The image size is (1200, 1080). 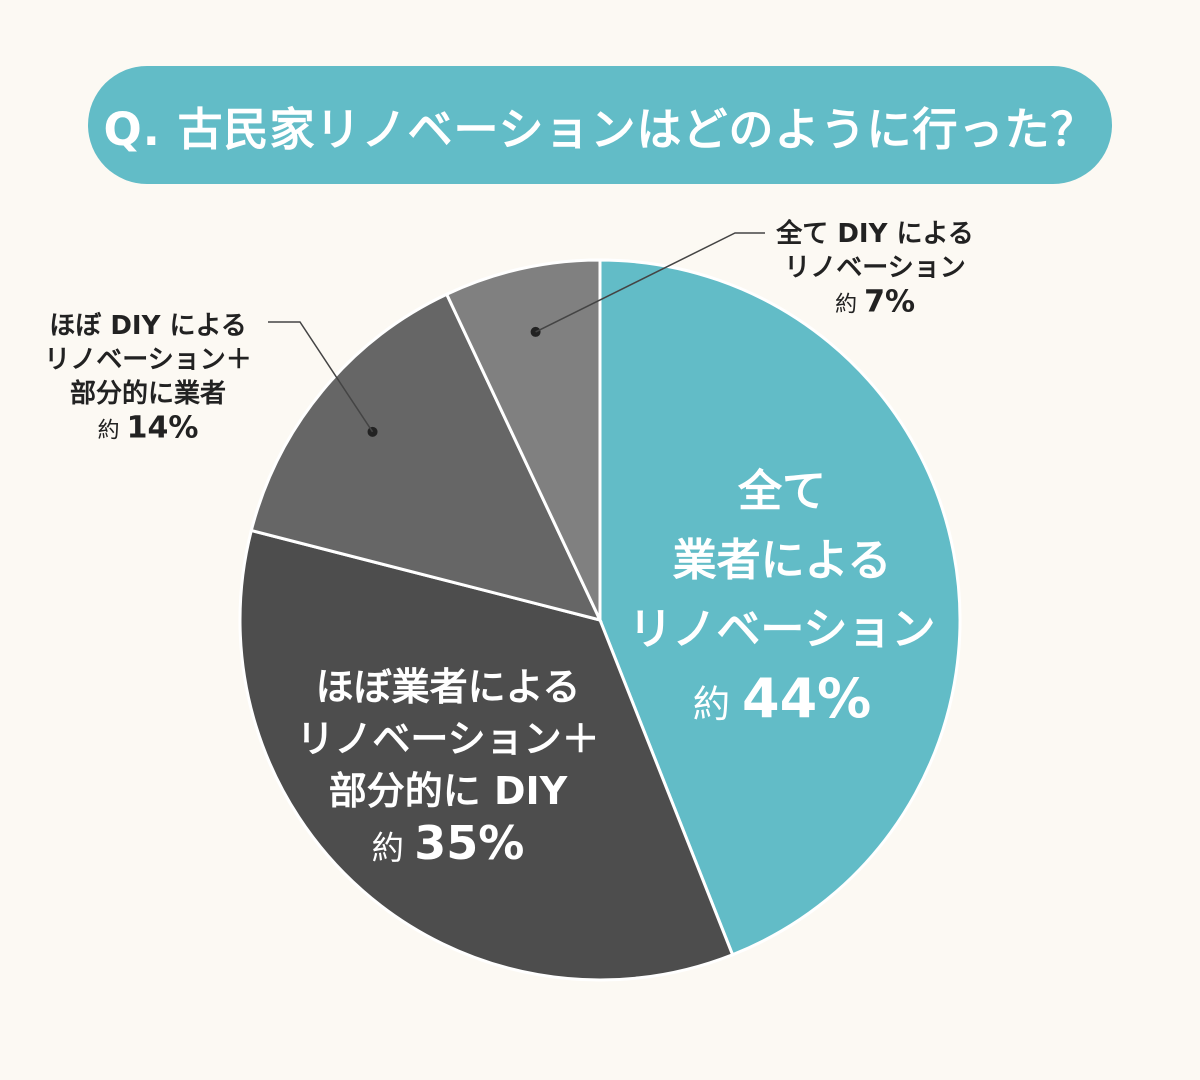 What do you see at coordinates (148, 428) in the screenshot?
I see `slice-value: 約 14%` at bounding box center [148, 428].